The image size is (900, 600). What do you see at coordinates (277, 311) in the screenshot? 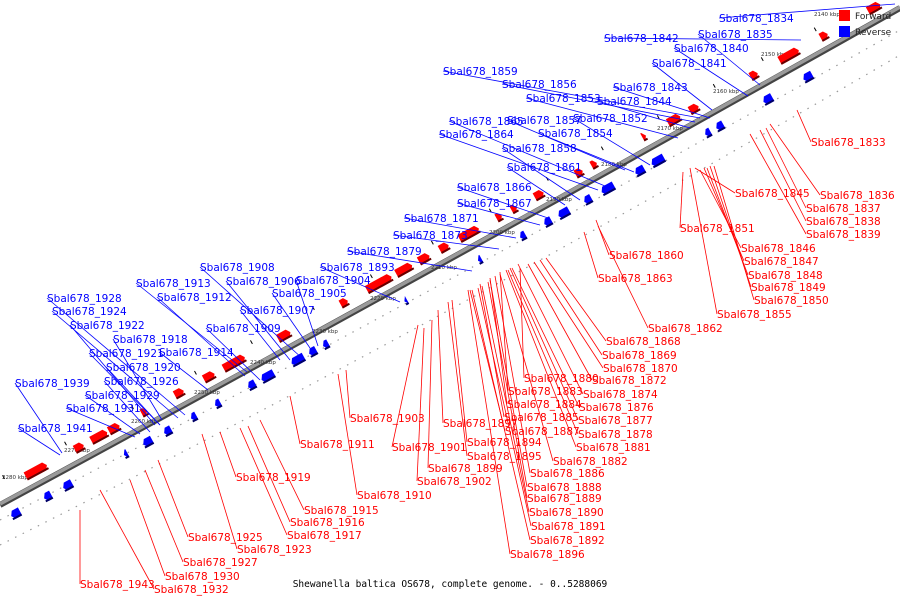
I see `gene-label: Sbal678_1907` at bounding box center [277, 311].